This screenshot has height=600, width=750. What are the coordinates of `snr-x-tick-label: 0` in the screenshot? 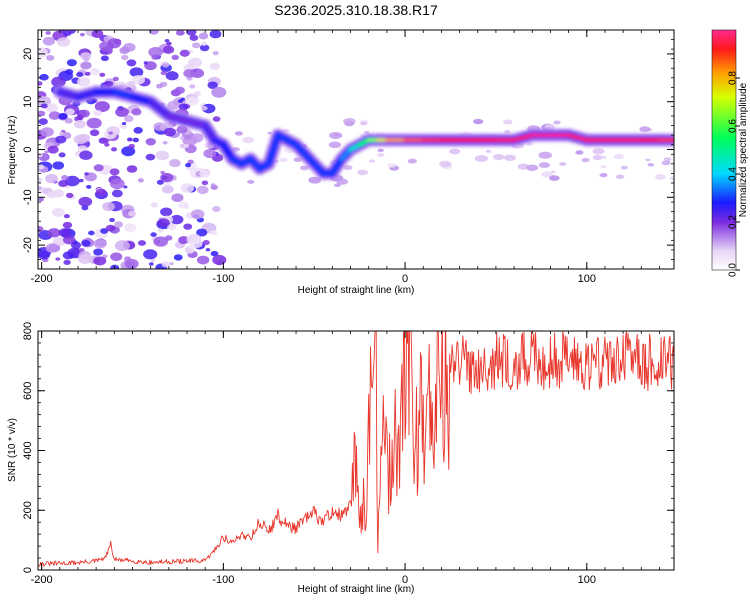 It's located at (405, 580).